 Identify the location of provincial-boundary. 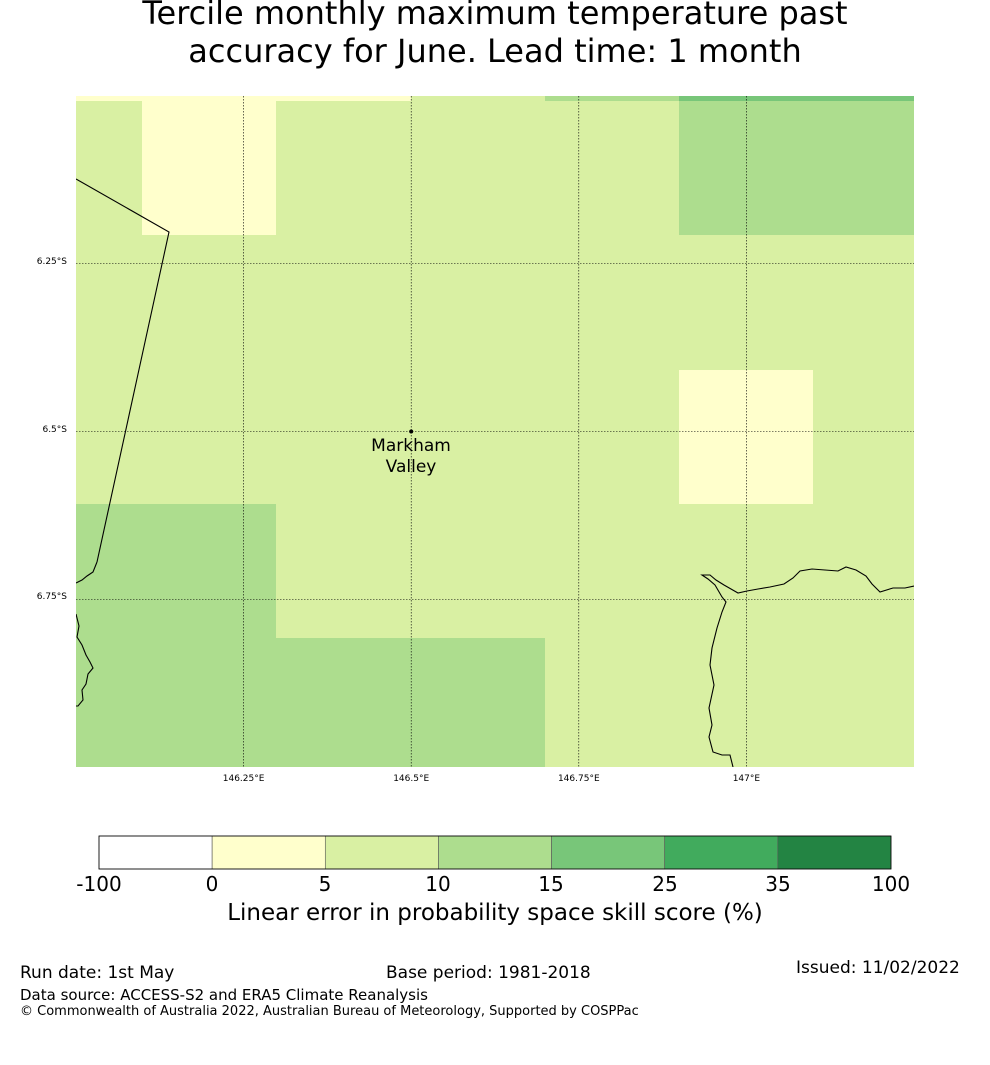
(123, 370).